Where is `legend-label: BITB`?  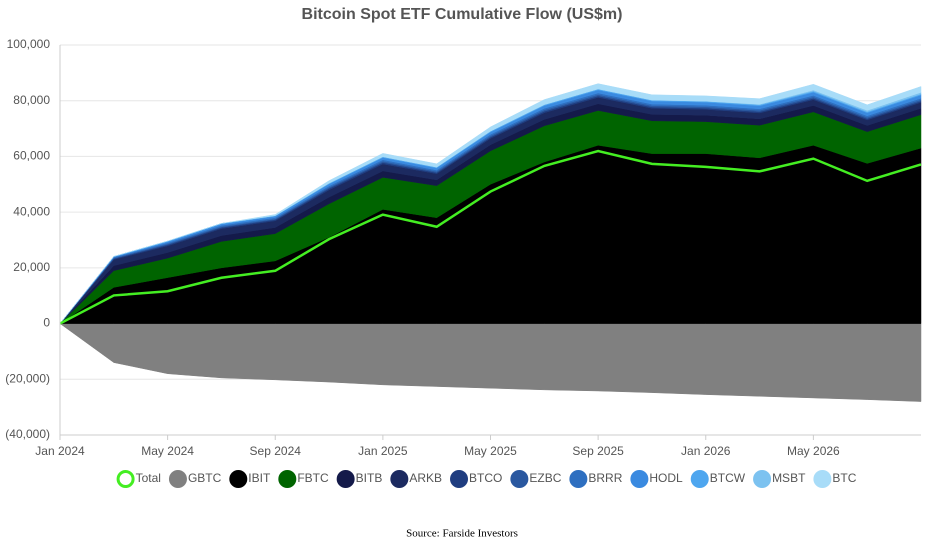 legend-label: BITB is located at coordinates (369, 478).